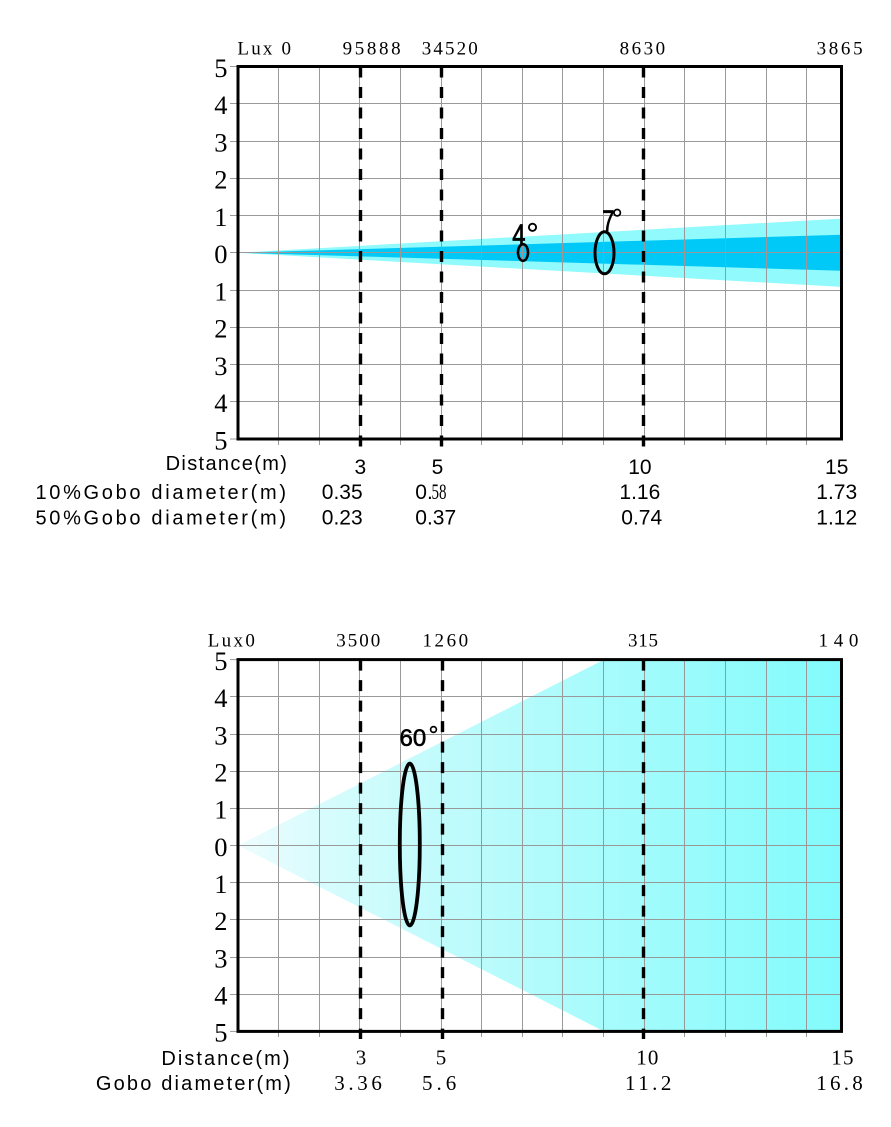  What do you see at coordinates (639, 492) in the screenshot?
I see `svg-text: 1.16` at bounding box center [639, 492].